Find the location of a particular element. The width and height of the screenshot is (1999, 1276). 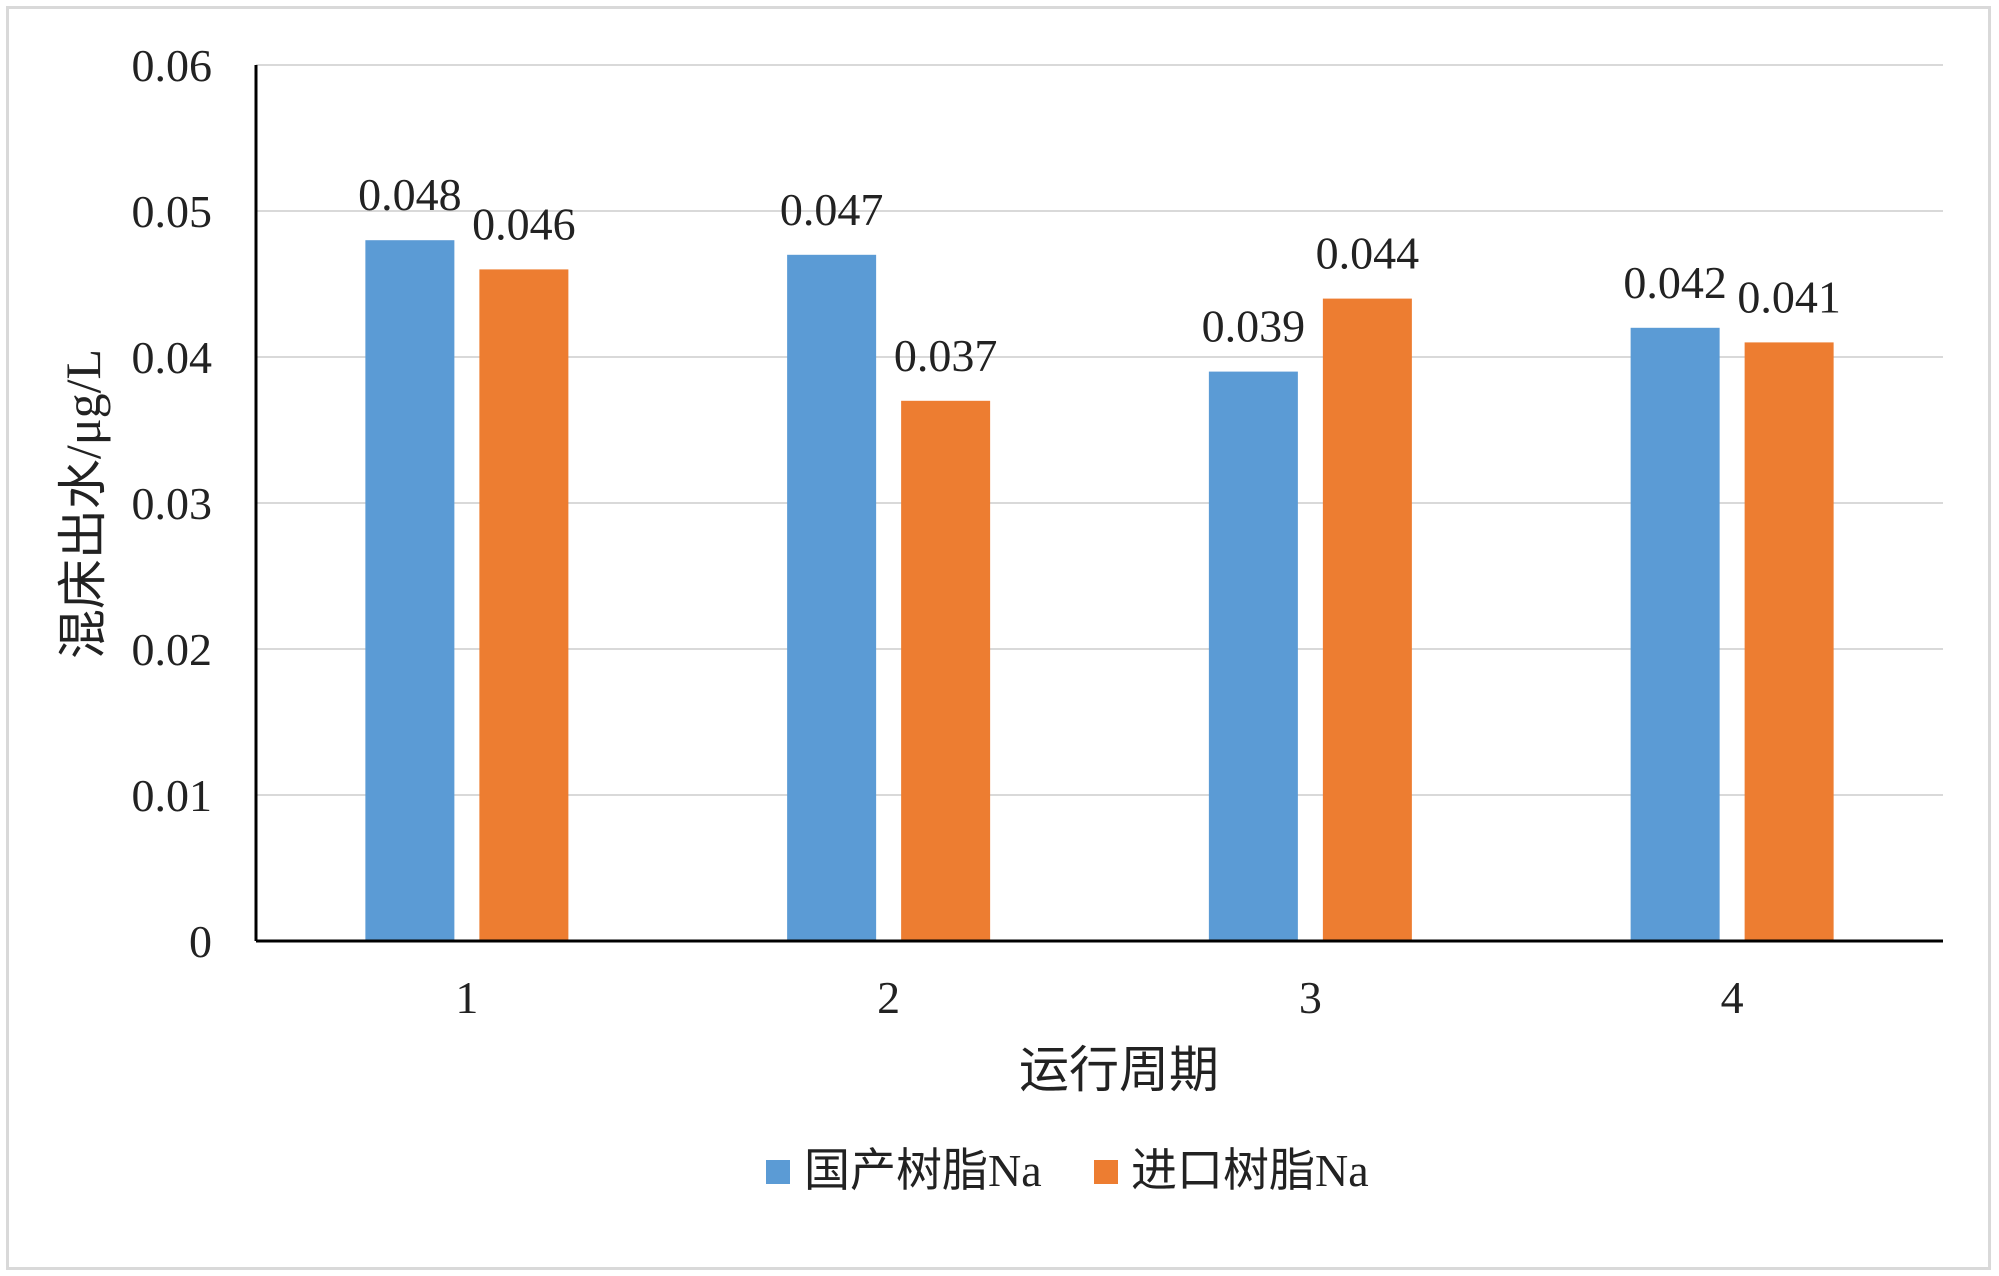

y-tick-label: 0.06 is located at coordinates (172, 65).